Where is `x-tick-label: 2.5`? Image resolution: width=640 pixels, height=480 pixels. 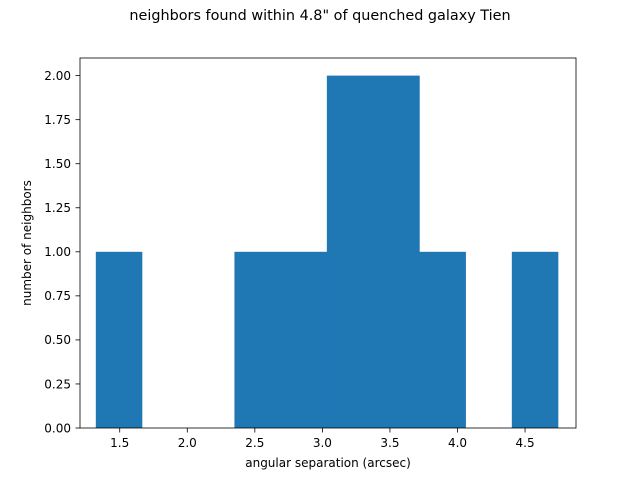 x-tick-label: 2.5 is located at coordinates (254, 443).